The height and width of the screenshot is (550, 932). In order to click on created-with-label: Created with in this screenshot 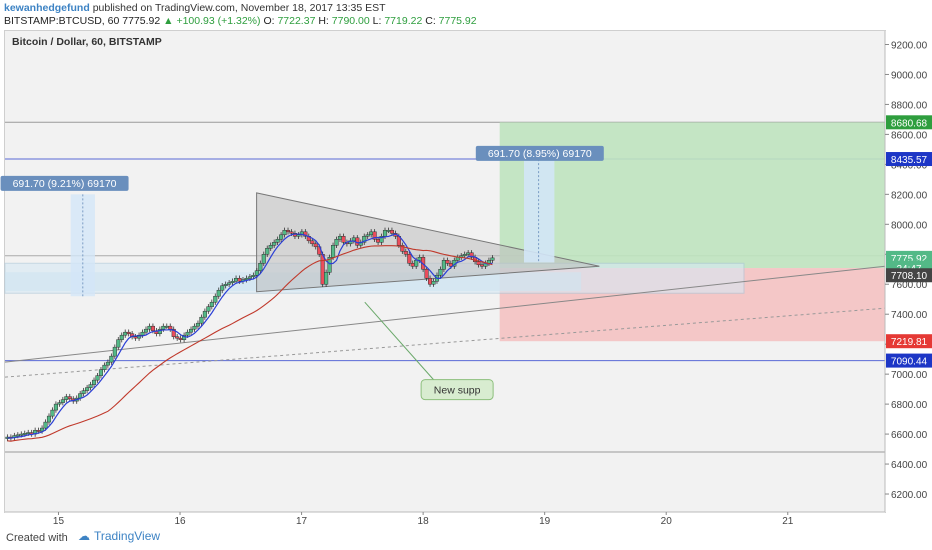, I will do `click(37, 538)`.